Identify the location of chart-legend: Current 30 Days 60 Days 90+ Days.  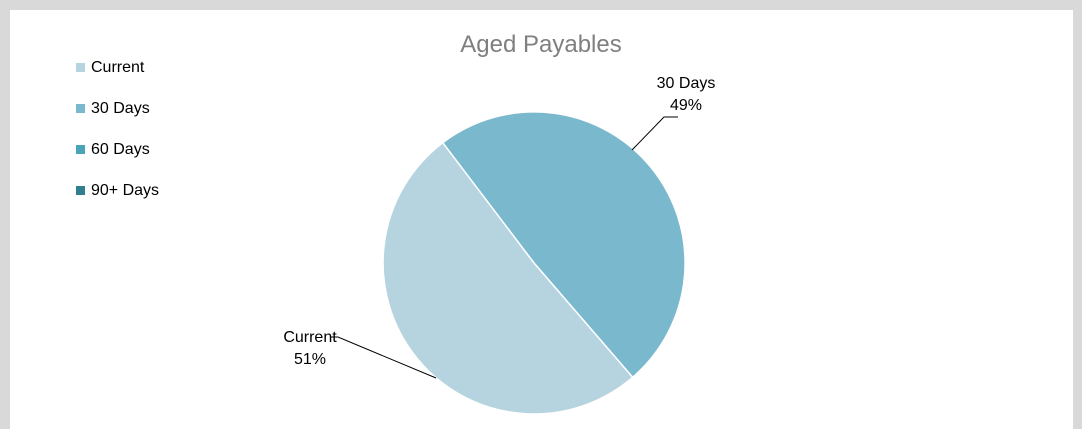
(116, 139).